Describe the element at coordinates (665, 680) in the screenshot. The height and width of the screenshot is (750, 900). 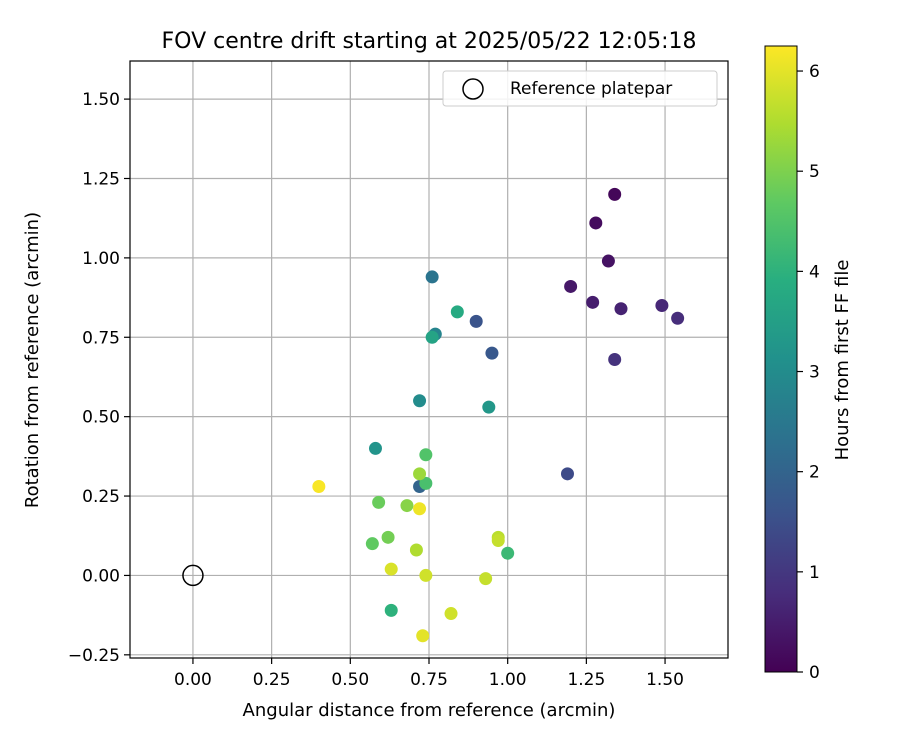
I see `x-tick-label: 1.50` at that location.